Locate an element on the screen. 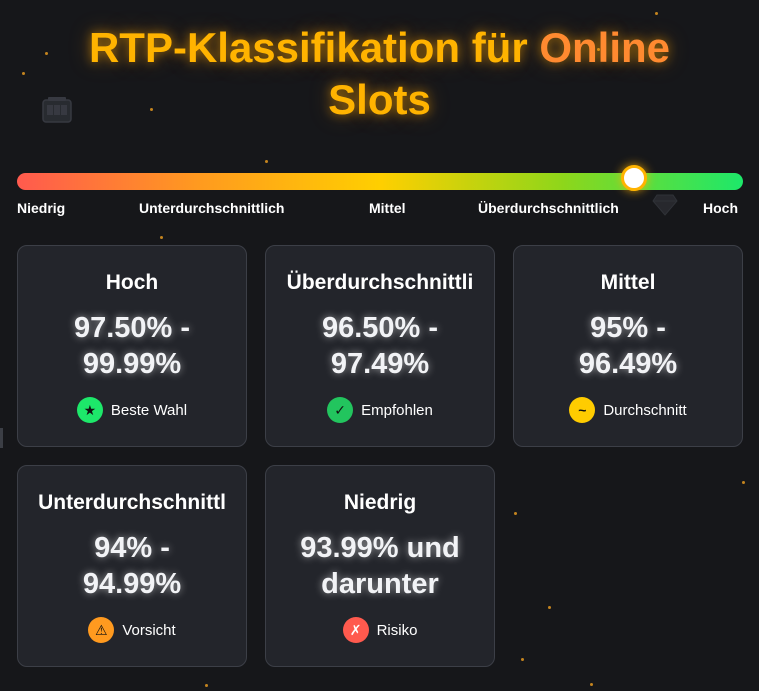 The image size is (759, 691). card-badge: ⚠ Vorsicht is located at coordinates (132, 630).